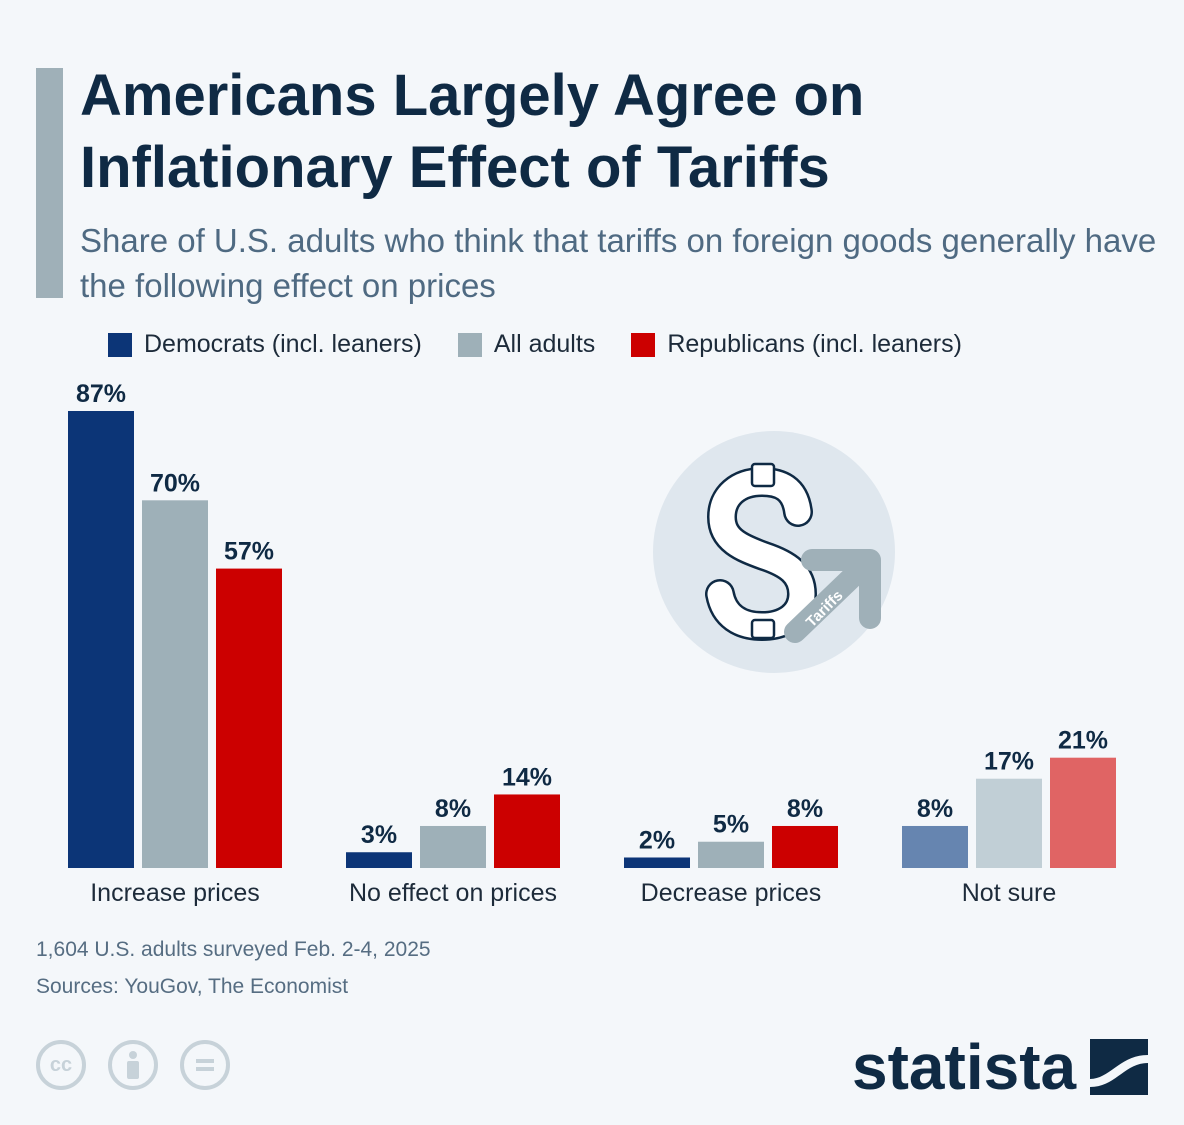 The height and width of the screenshot is (1125, 1184). I want to click on legend-label: Democrats (incl. leaners), so click(283, 344).